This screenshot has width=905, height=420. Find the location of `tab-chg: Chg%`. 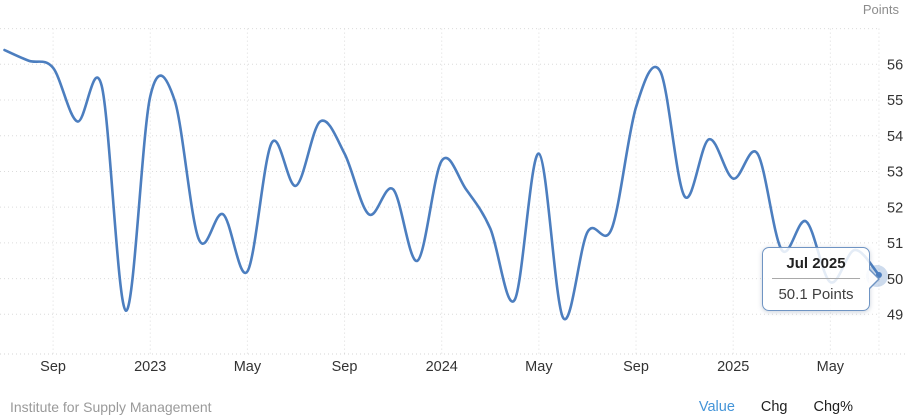

tab-chg: Chg% is located at coordinates (833, 406).